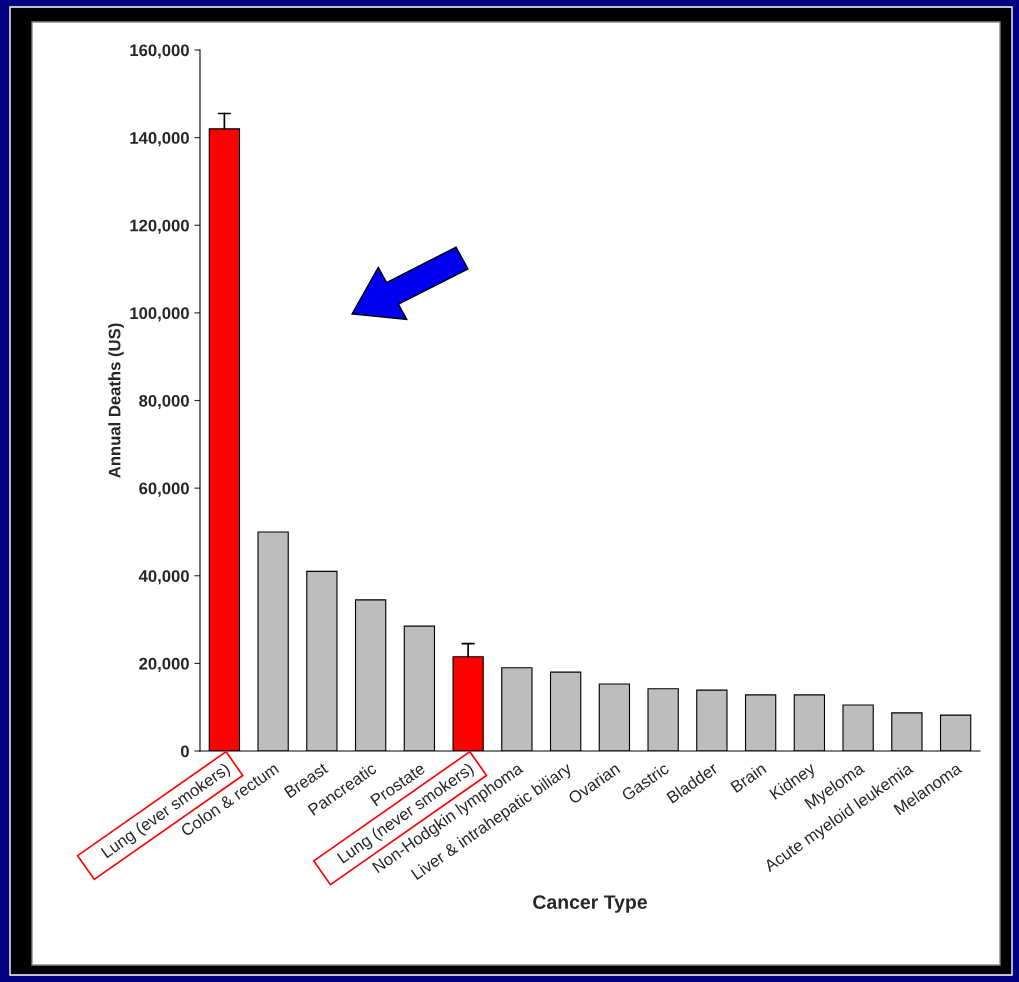 This screenshot has height=982, width=1019. Describe the element at coordinates (590, 904) in the screenshot. I see `x-axis-title: Cancer Type` at that location.